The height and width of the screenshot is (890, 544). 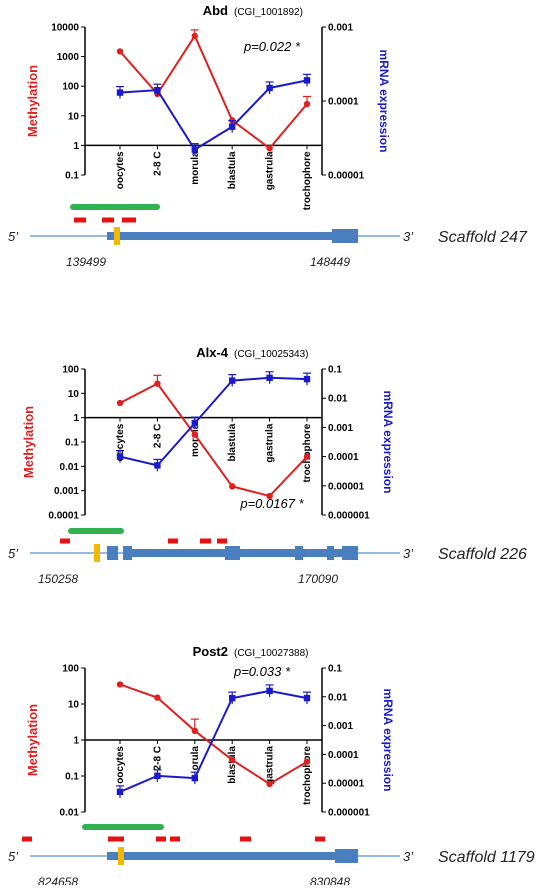 I want to click on scaffold-end-coordinate: 170090, so click(x=318, y=579).